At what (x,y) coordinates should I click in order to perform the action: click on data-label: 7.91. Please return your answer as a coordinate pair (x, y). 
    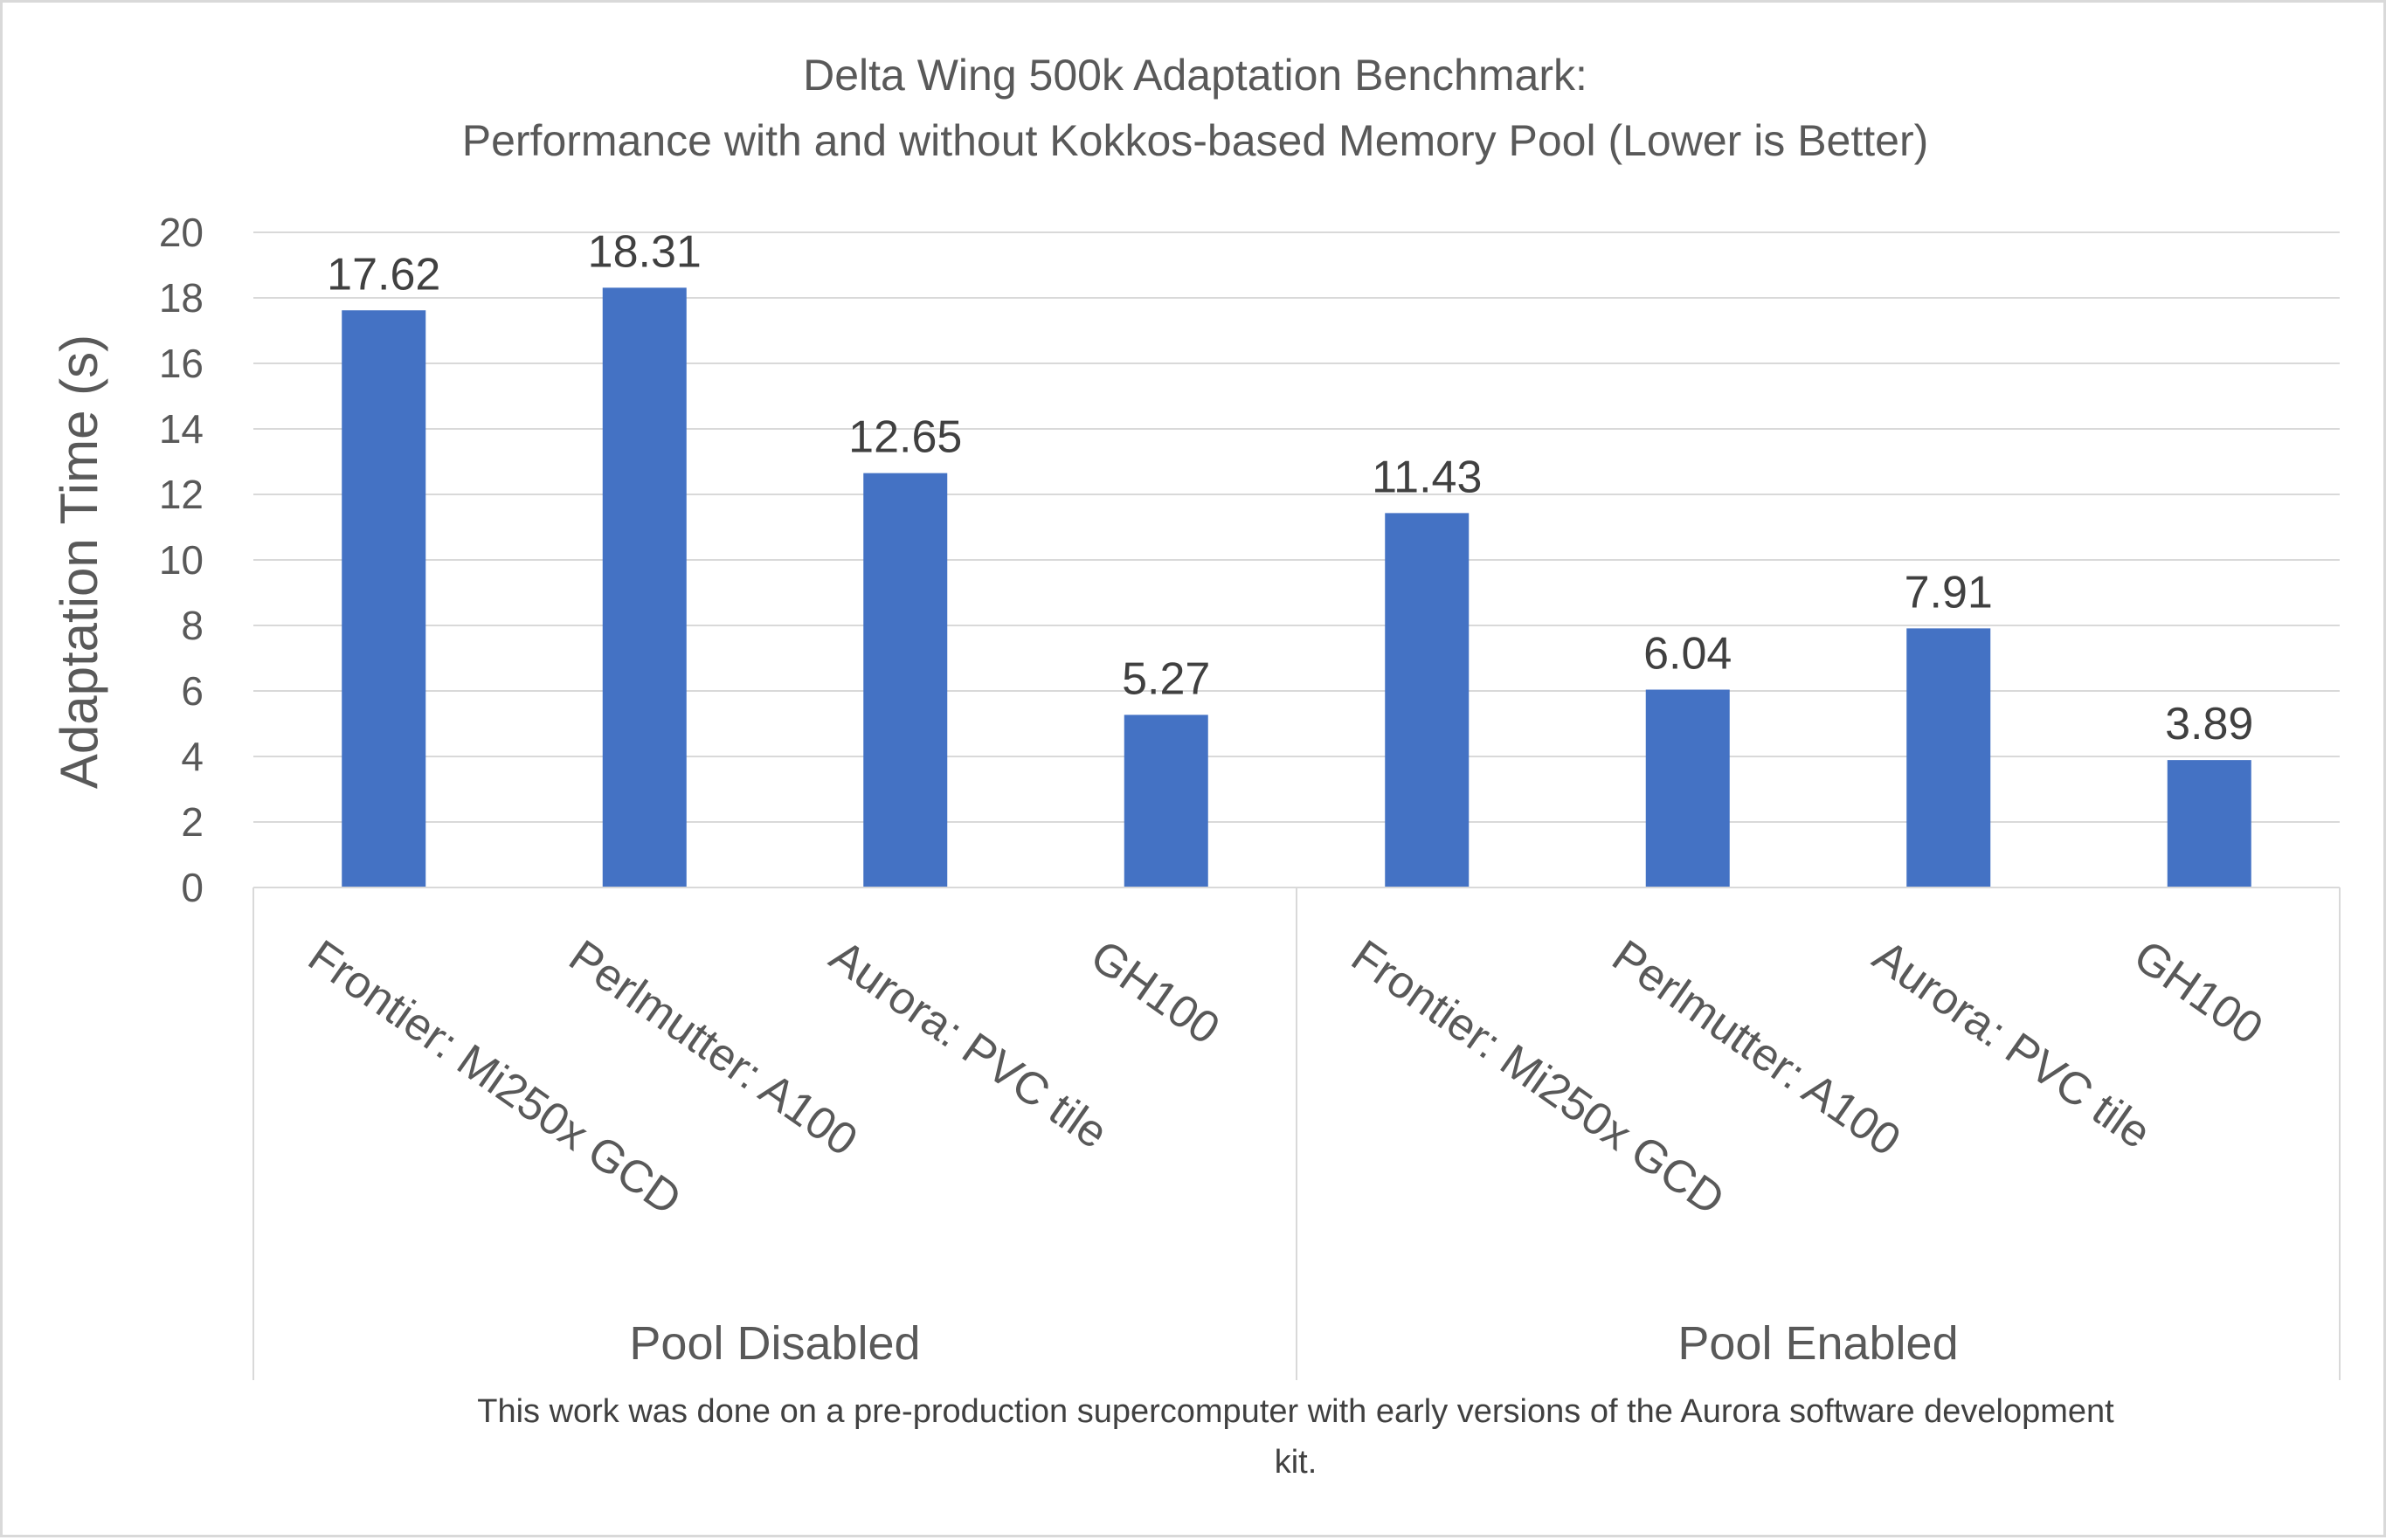
    Looking at the image, I should click on (1949, 592).